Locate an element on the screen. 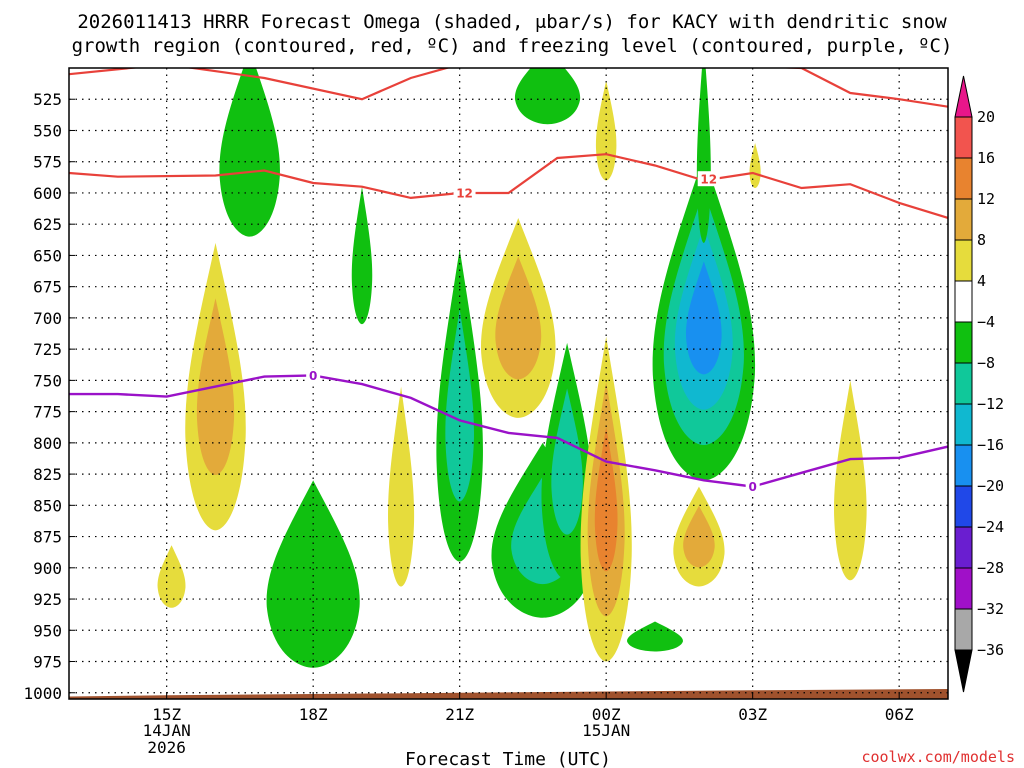 The height and width of the screenshot is (768, 1024). omega-level--18 is located at coordinates (704, 318).